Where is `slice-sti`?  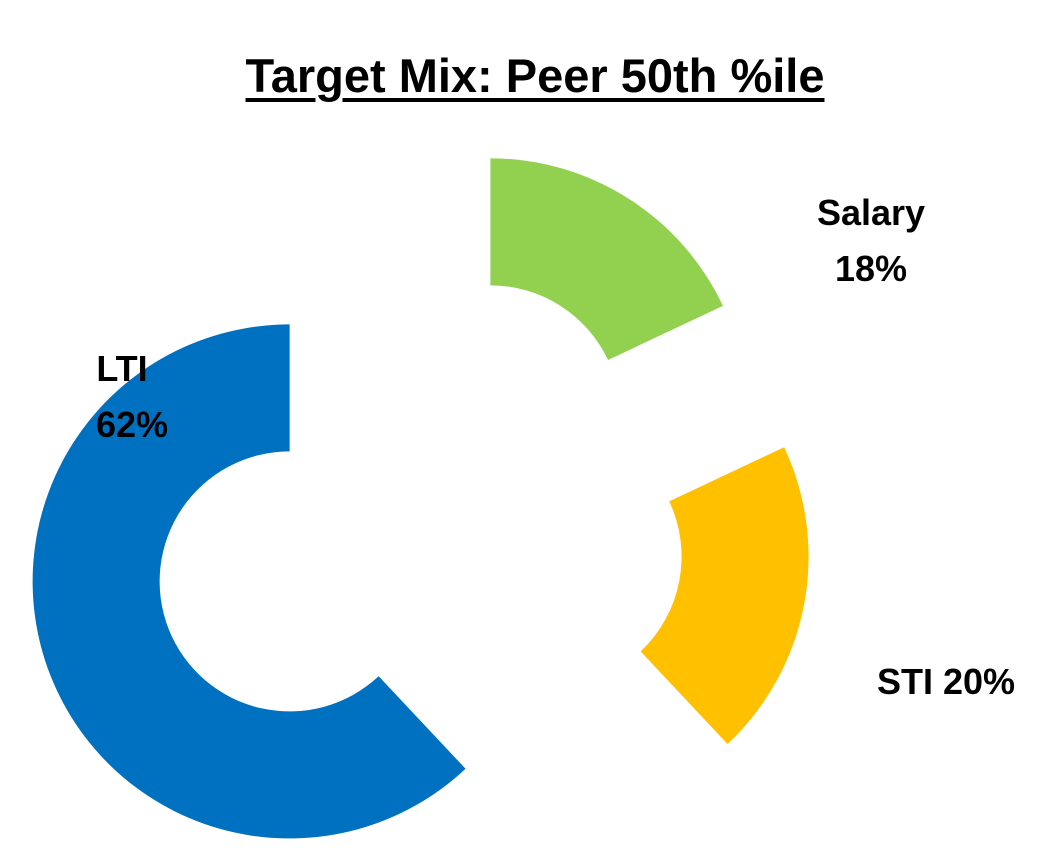 slice-sti is located at coordinates (724, 596).